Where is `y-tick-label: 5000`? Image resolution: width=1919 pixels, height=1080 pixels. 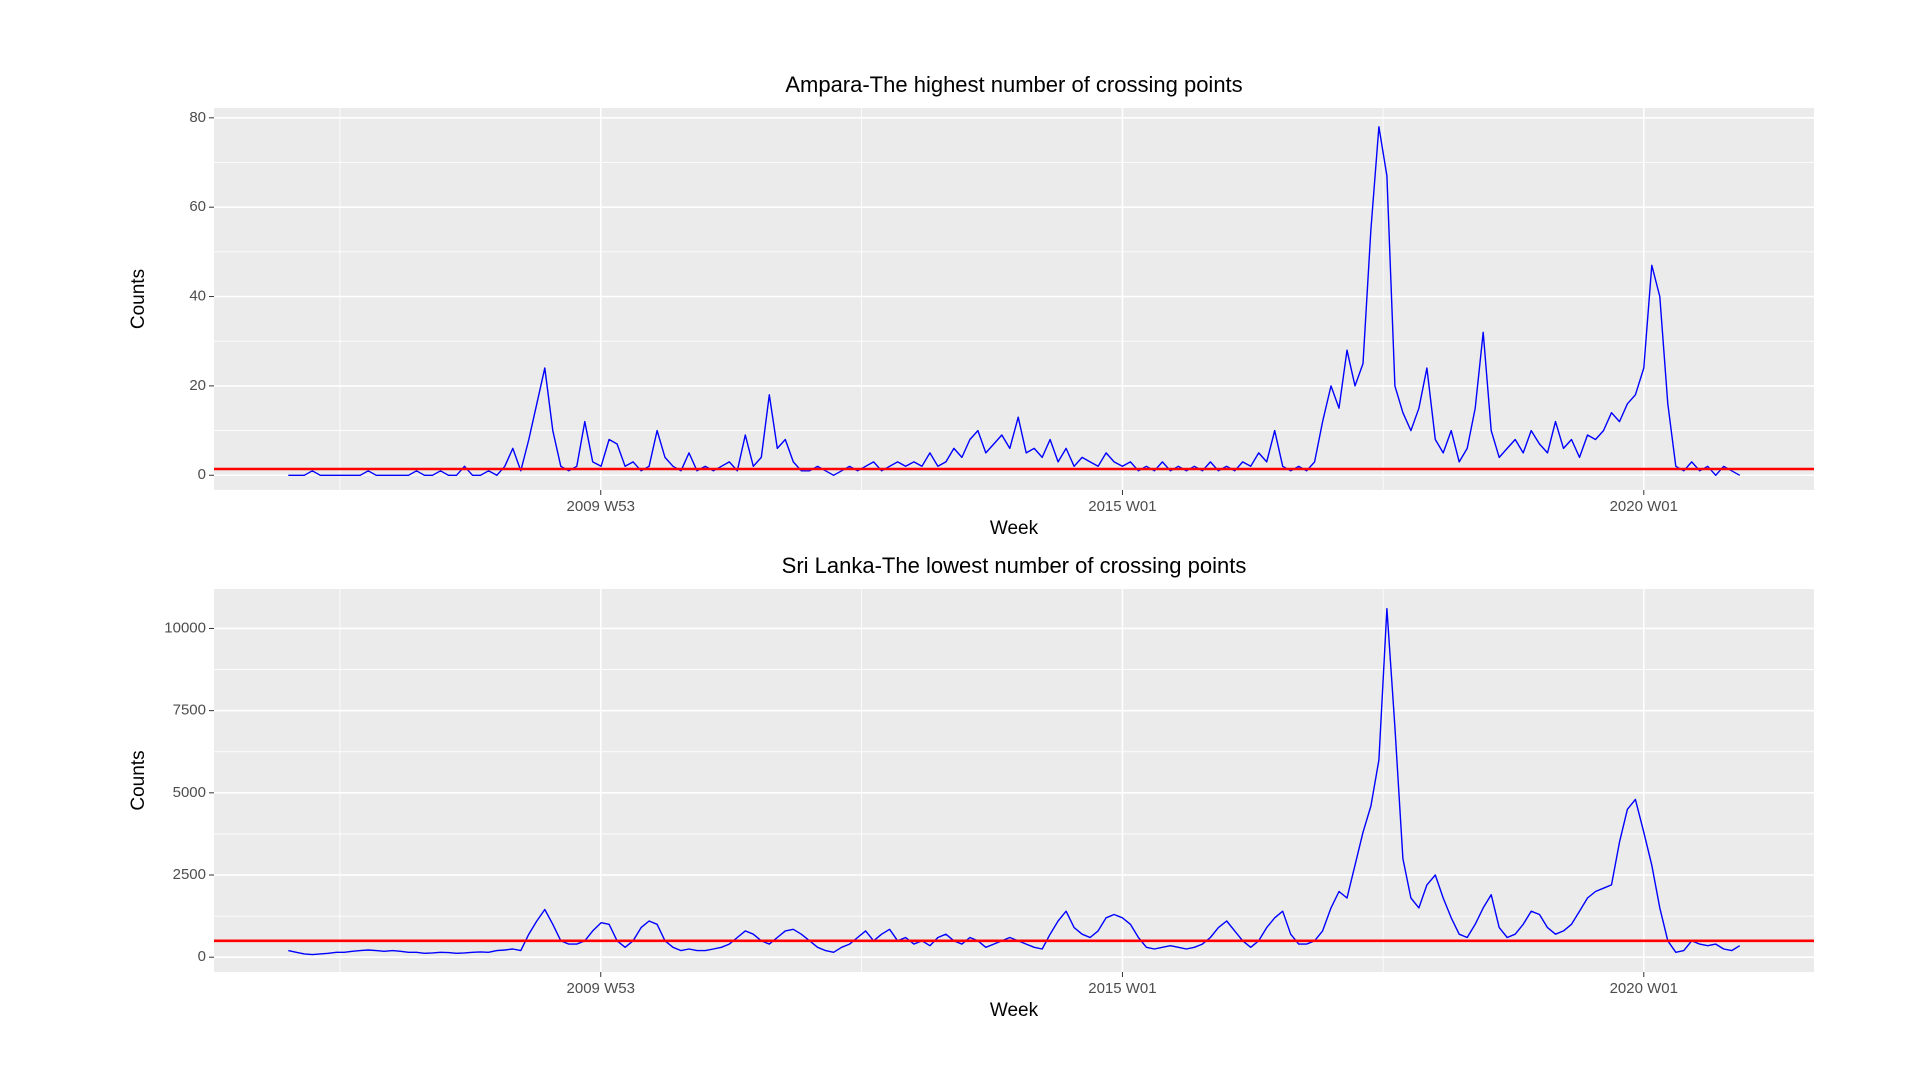 y-tick-label: 5000 is located at coordinates (189, 792).